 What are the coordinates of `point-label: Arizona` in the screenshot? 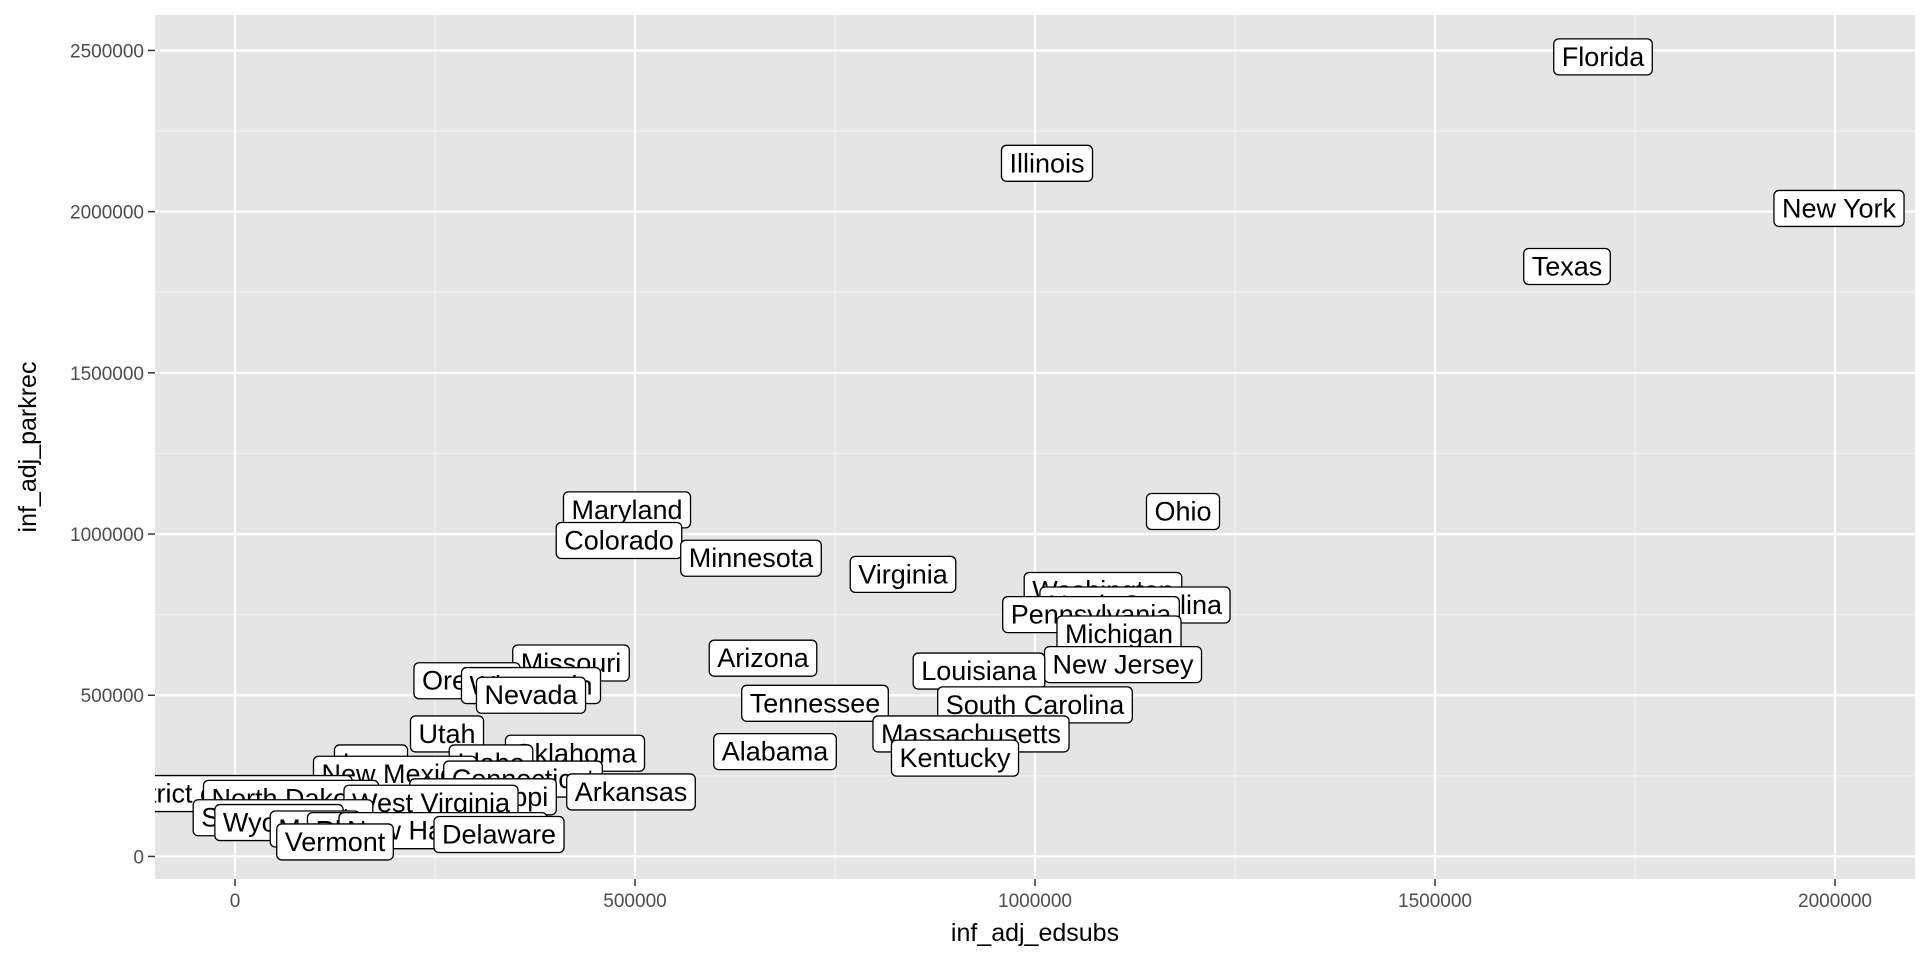 It's located at (763, 658).